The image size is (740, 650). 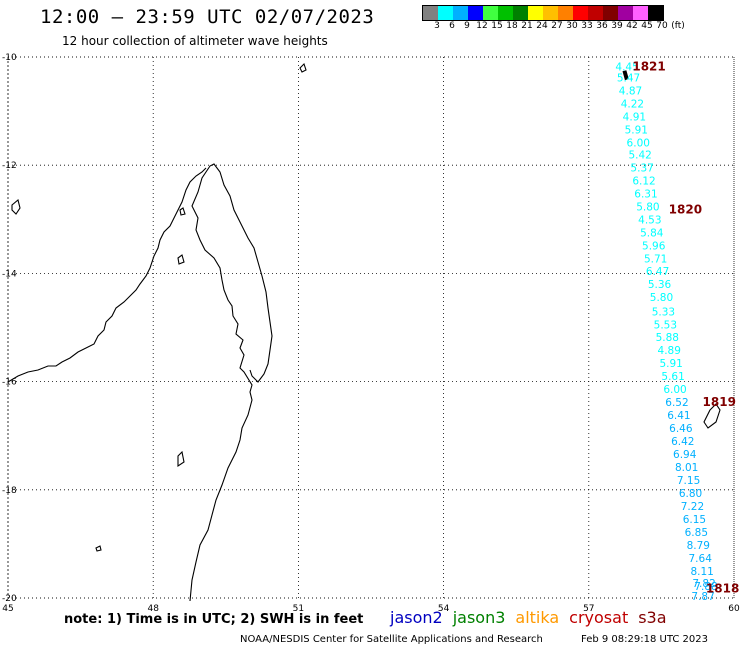 What do you see at coordinates (652, 617) in the screenshot?
I see `legend-s3a: s3a` at bounding box center [652, 617].